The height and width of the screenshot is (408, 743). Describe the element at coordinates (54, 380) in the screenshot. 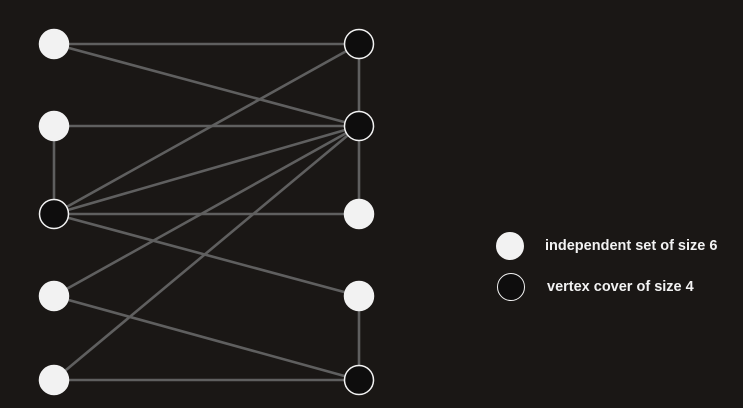

I see `node-L5-independent` at that location.